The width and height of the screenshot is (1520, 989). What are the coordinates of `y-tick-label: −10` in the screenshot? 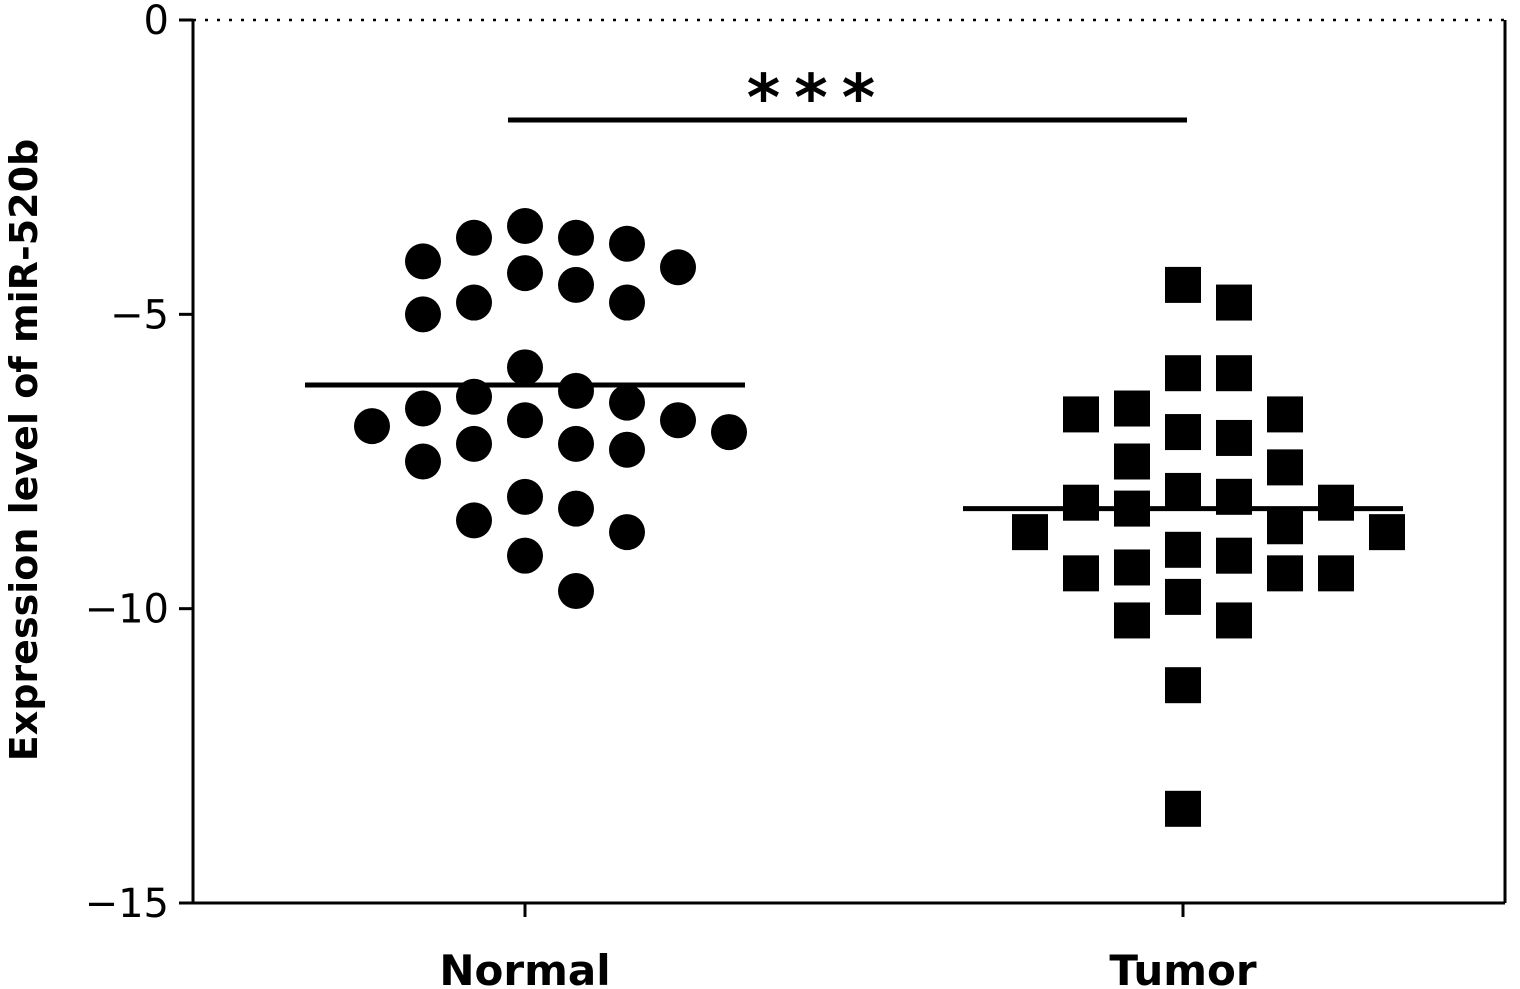 It's located at (127, 610).